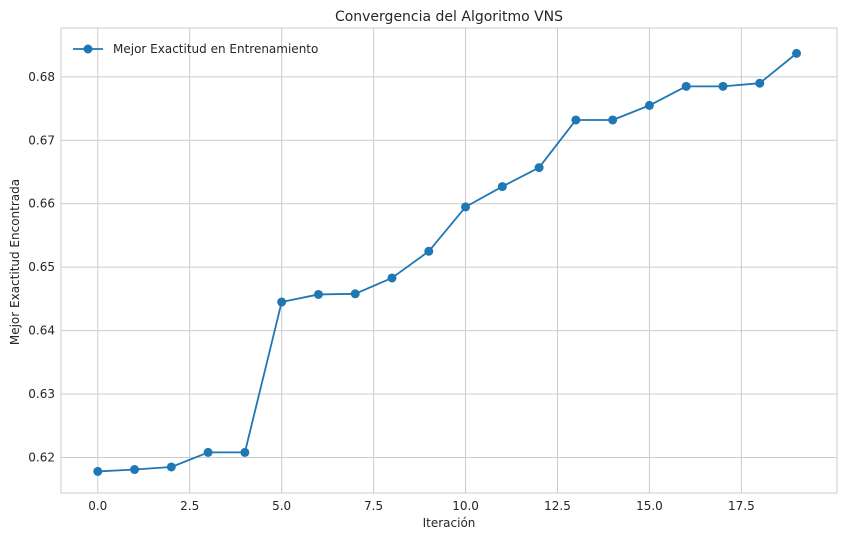 Image resolution: width=846 pixels, height=540 pixels. What do you see at coordinates (15, 262) in the screenshot?
I see `y-axis-label: Mejor Exactitud Encontrada` at bounding box center [15, 262].